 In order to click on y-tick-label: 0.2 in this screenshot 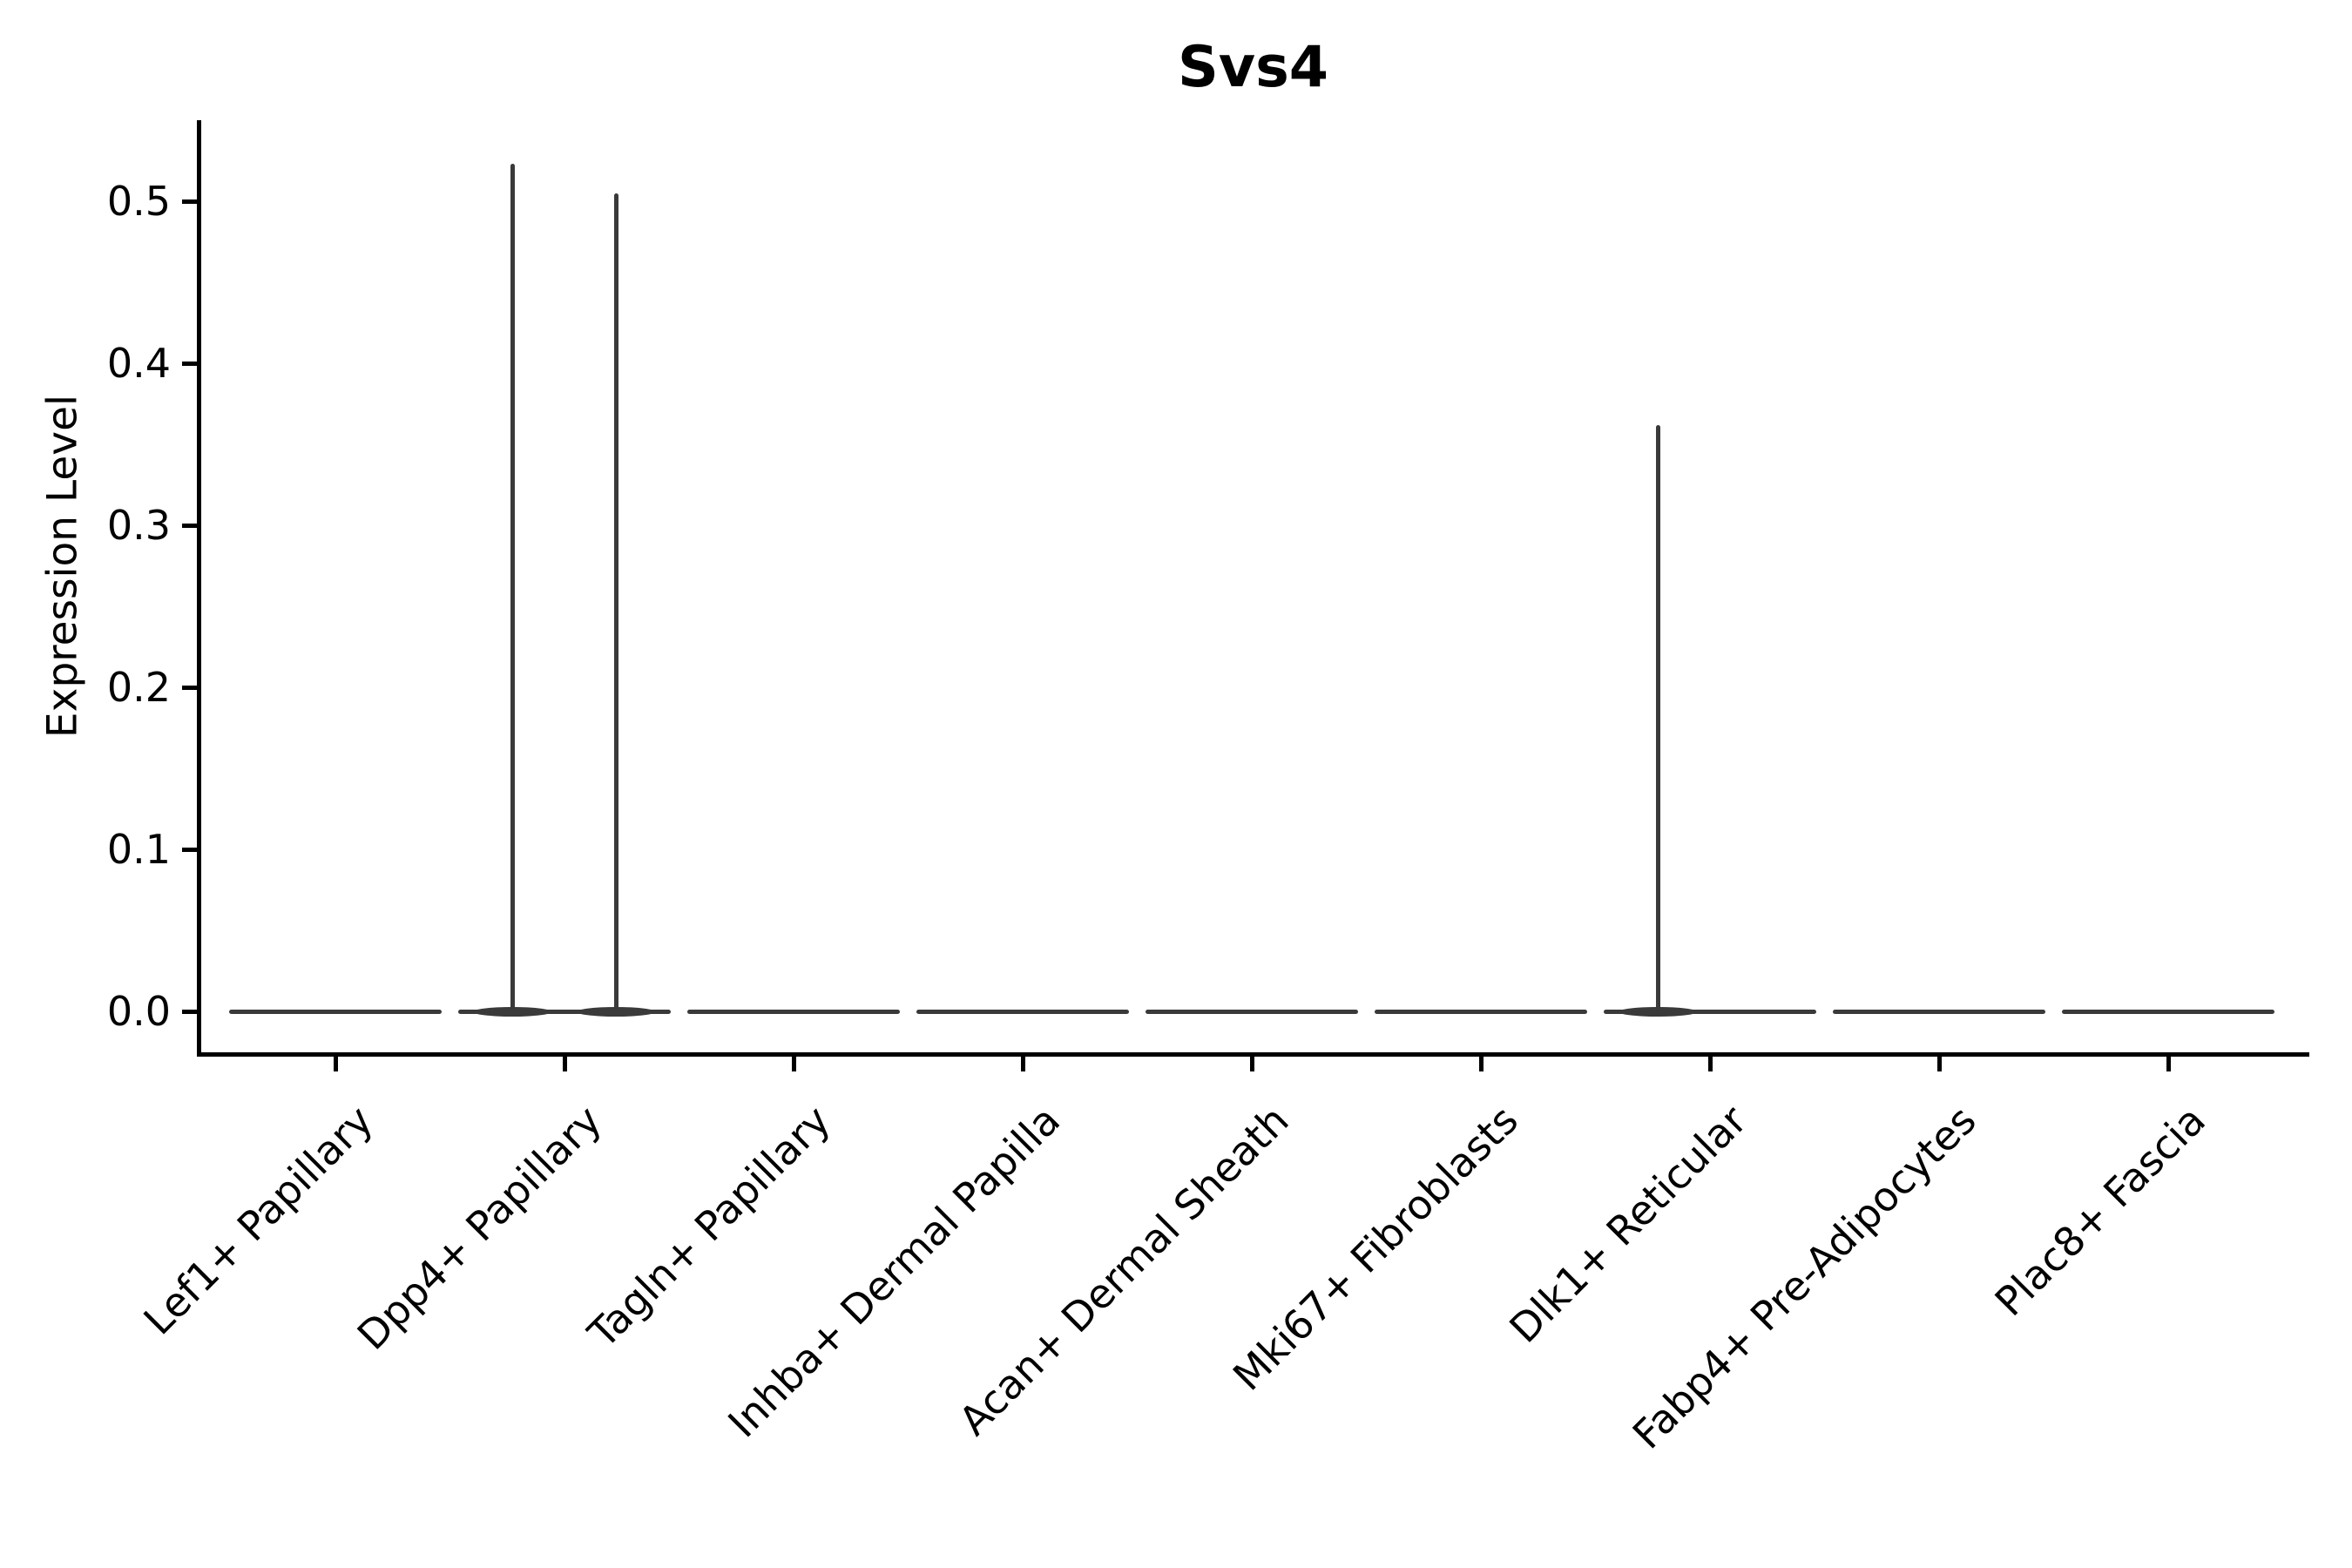, I will do `click(138, 687)`.